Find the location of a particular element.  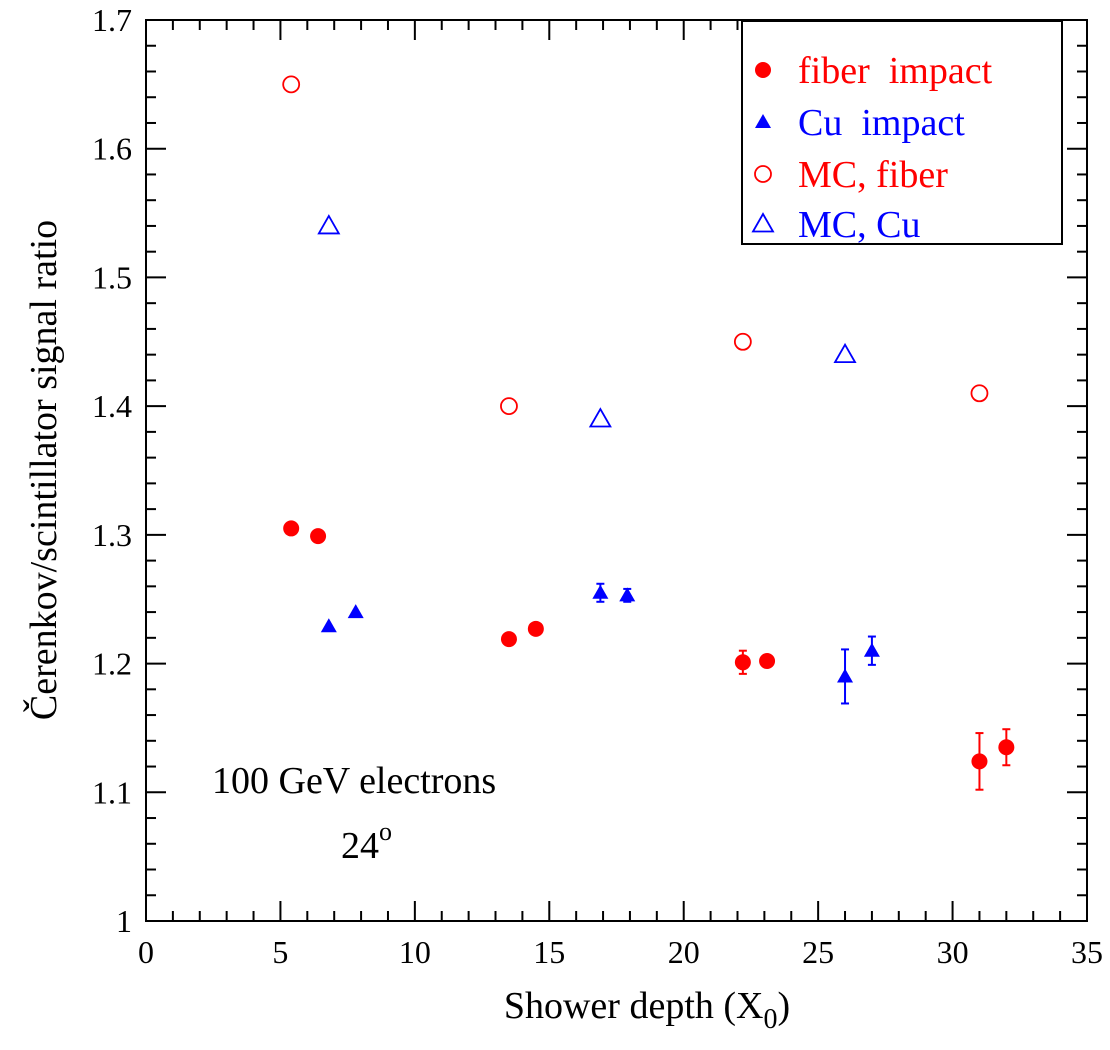

annotation-line-1: 100 GeV electrons is located at coordinates (354, 781).